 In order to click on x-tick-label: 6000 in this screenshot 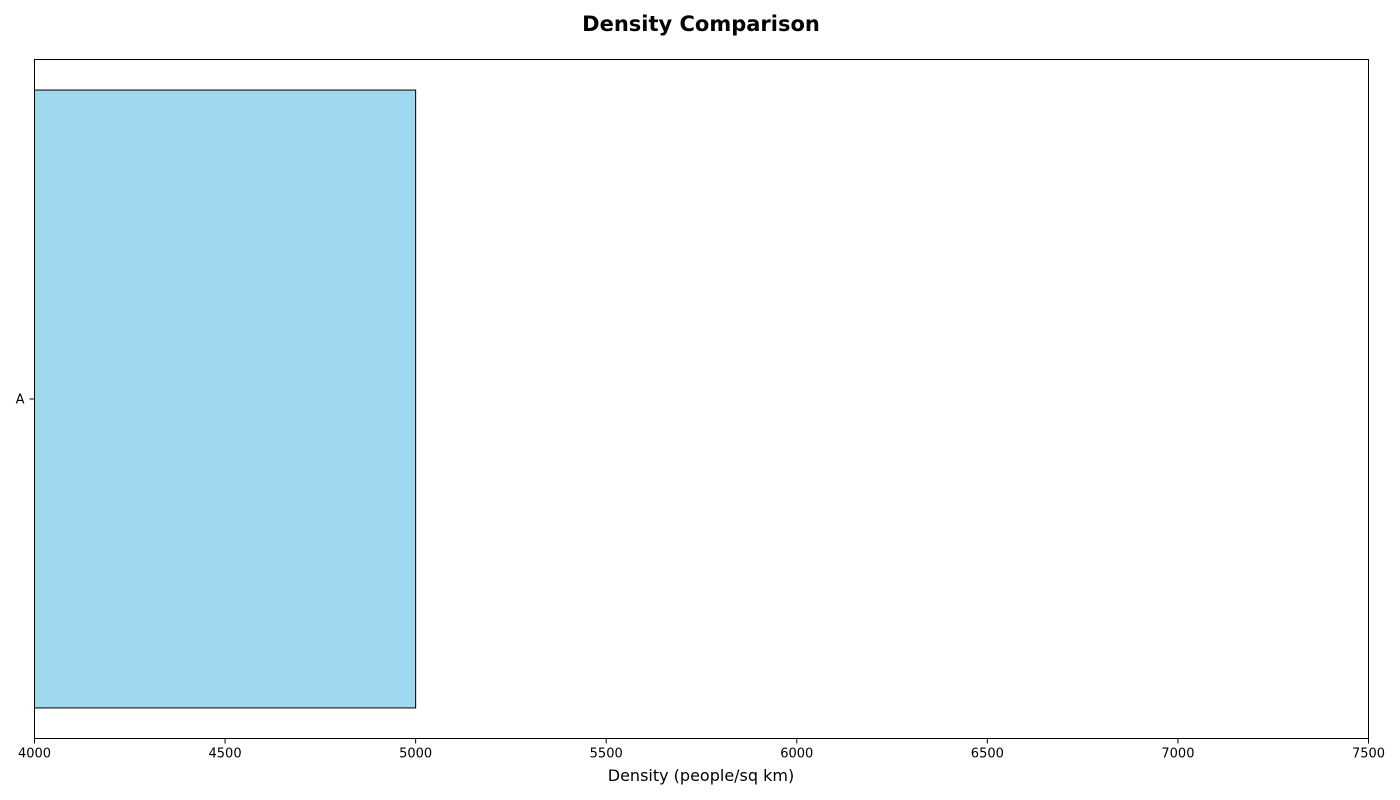, I will do `click(796, 754)`.